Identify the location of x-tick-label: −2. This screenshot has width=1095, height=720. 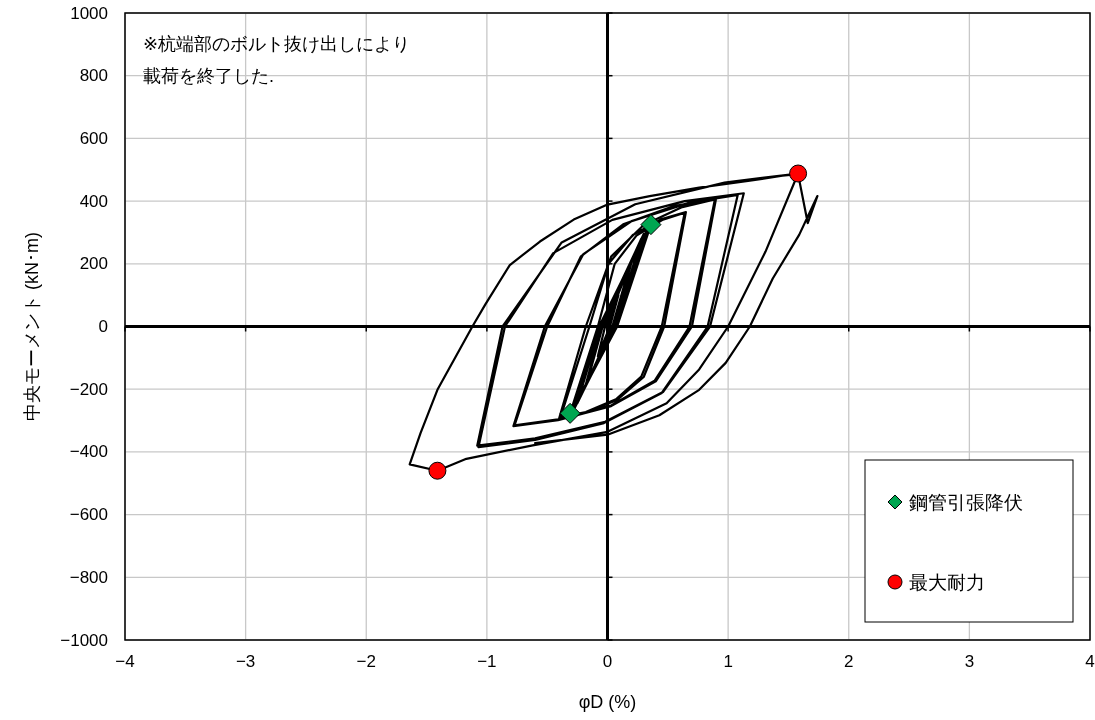
(366, 661).